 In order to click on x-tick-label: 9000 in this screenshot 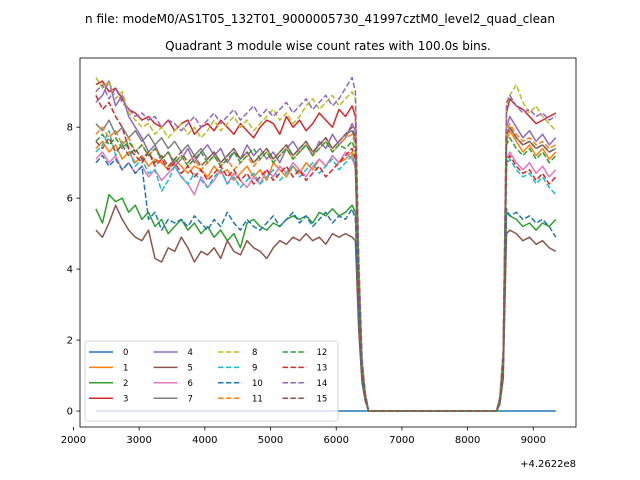, I will do `click(533, 440)`.